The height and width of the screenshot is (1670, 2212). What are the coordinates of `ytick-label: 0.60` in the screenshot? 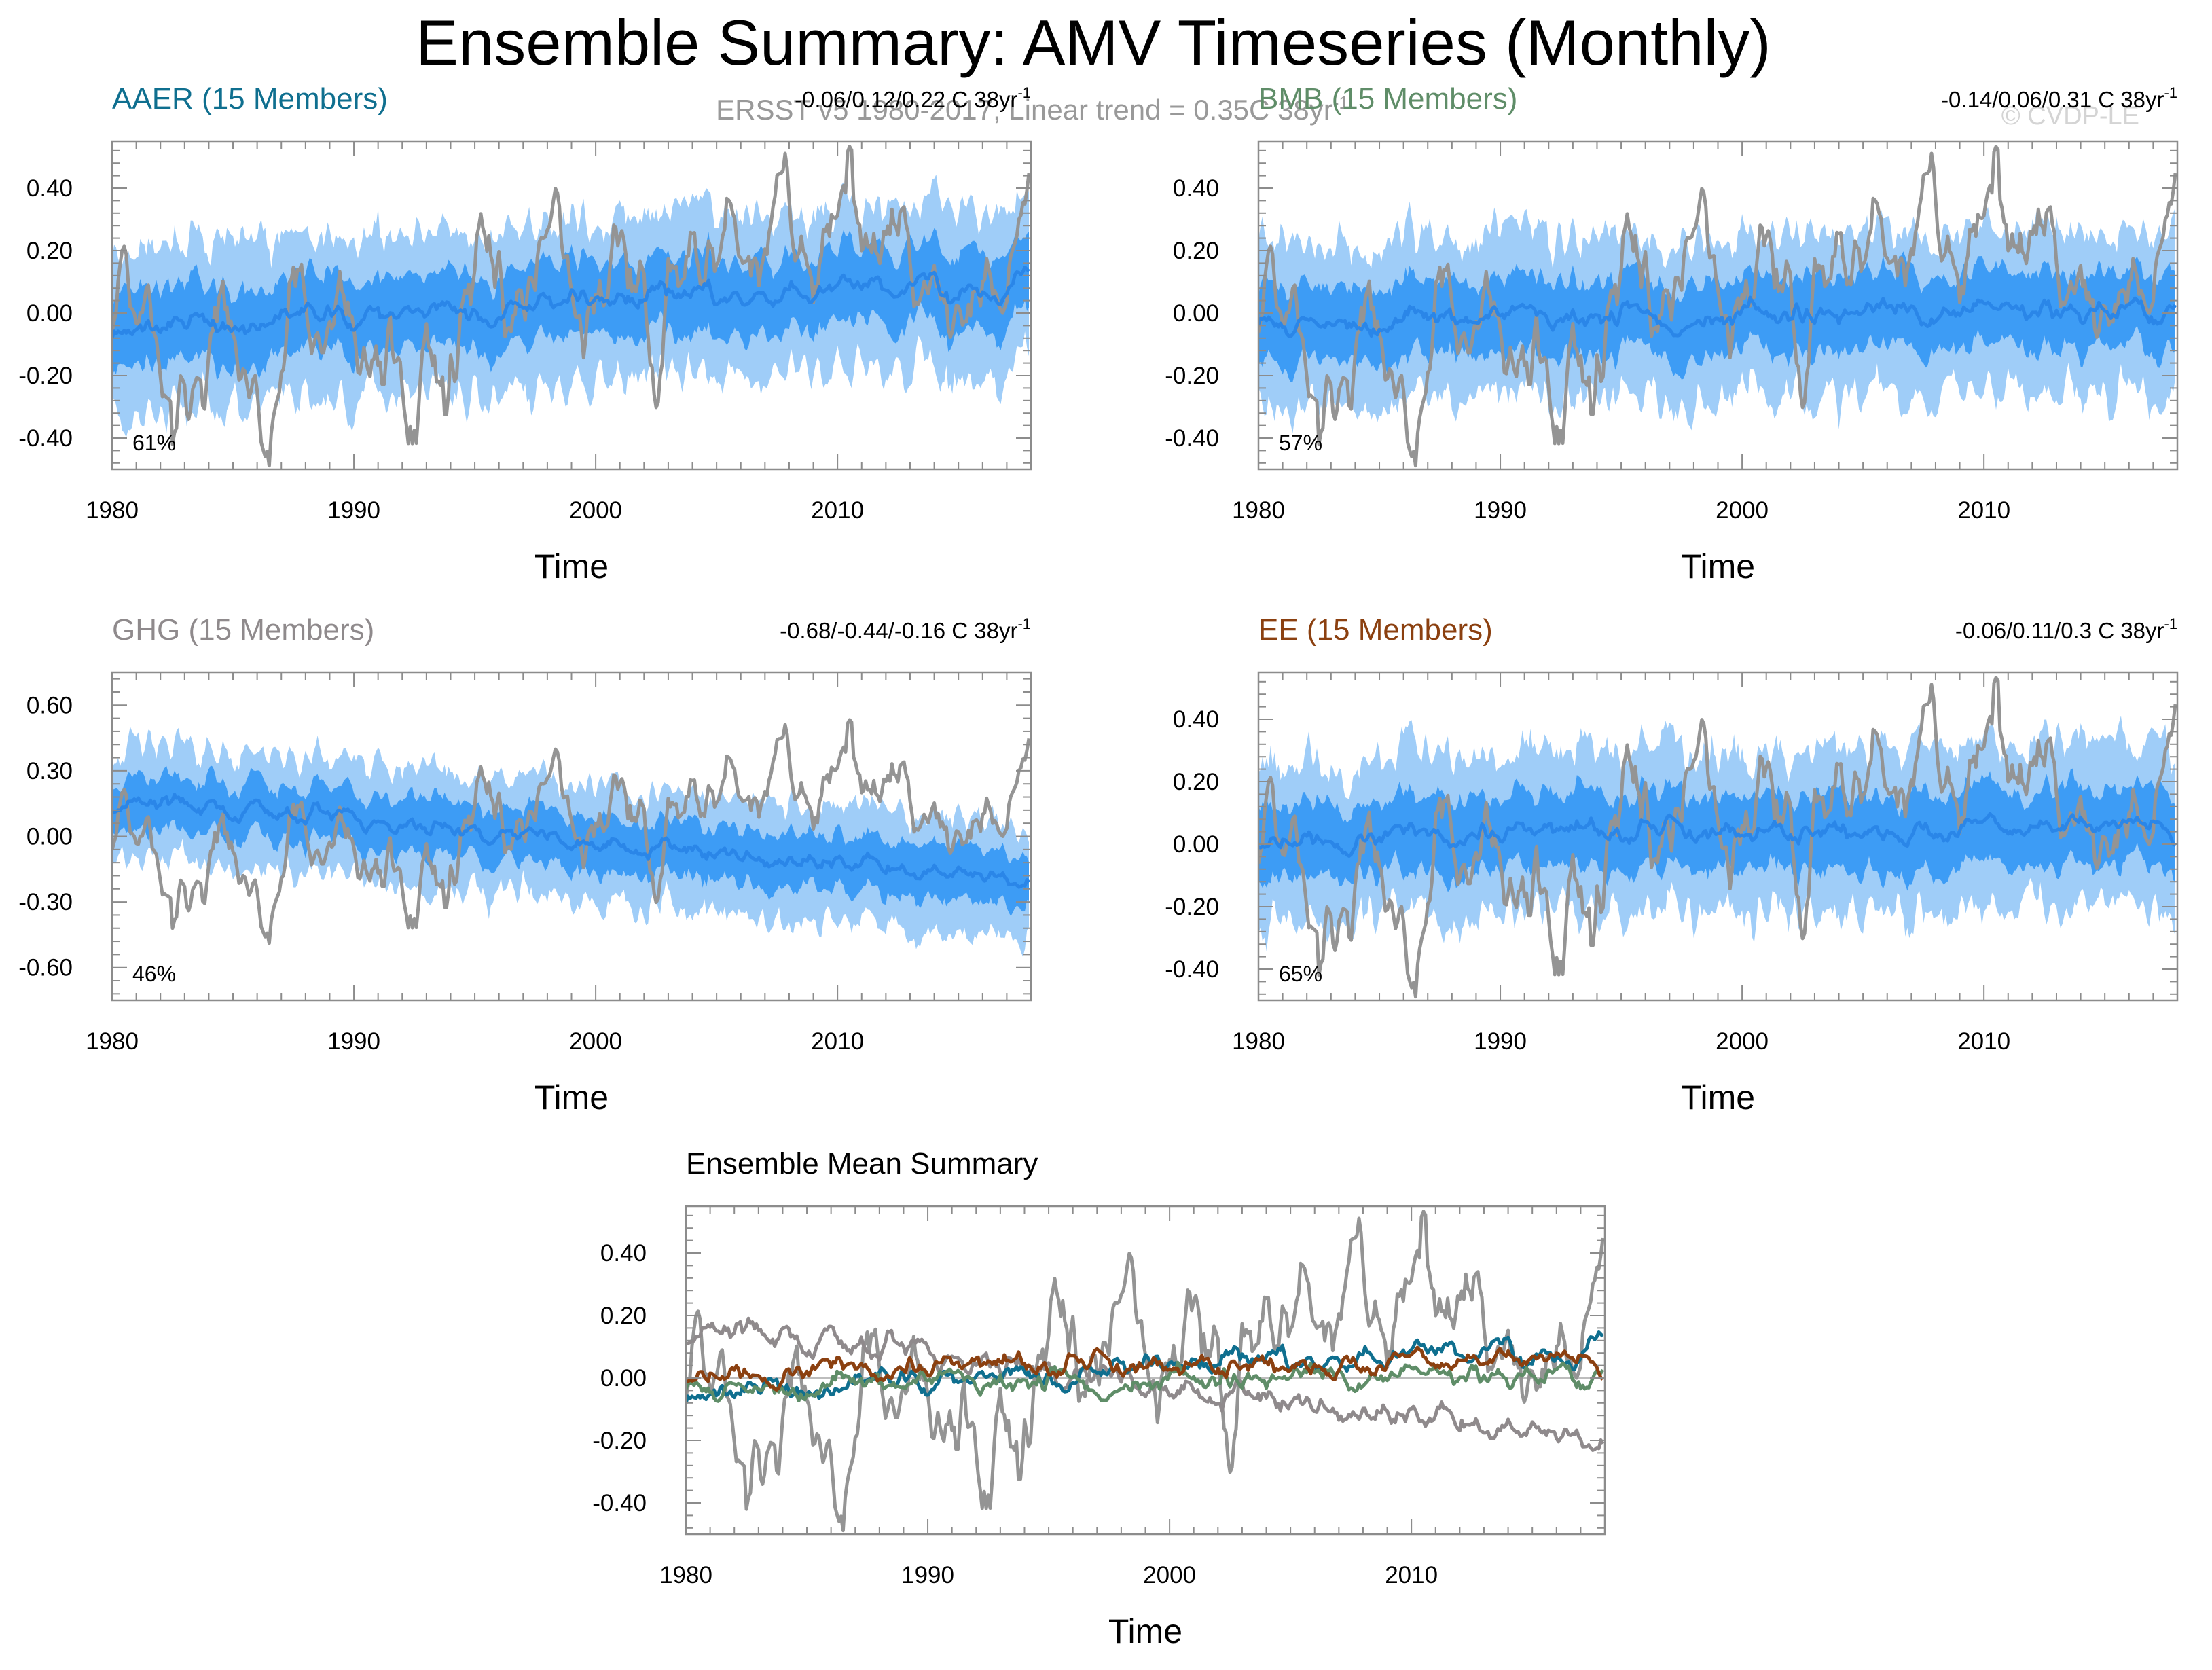 It's located at (49, 705).